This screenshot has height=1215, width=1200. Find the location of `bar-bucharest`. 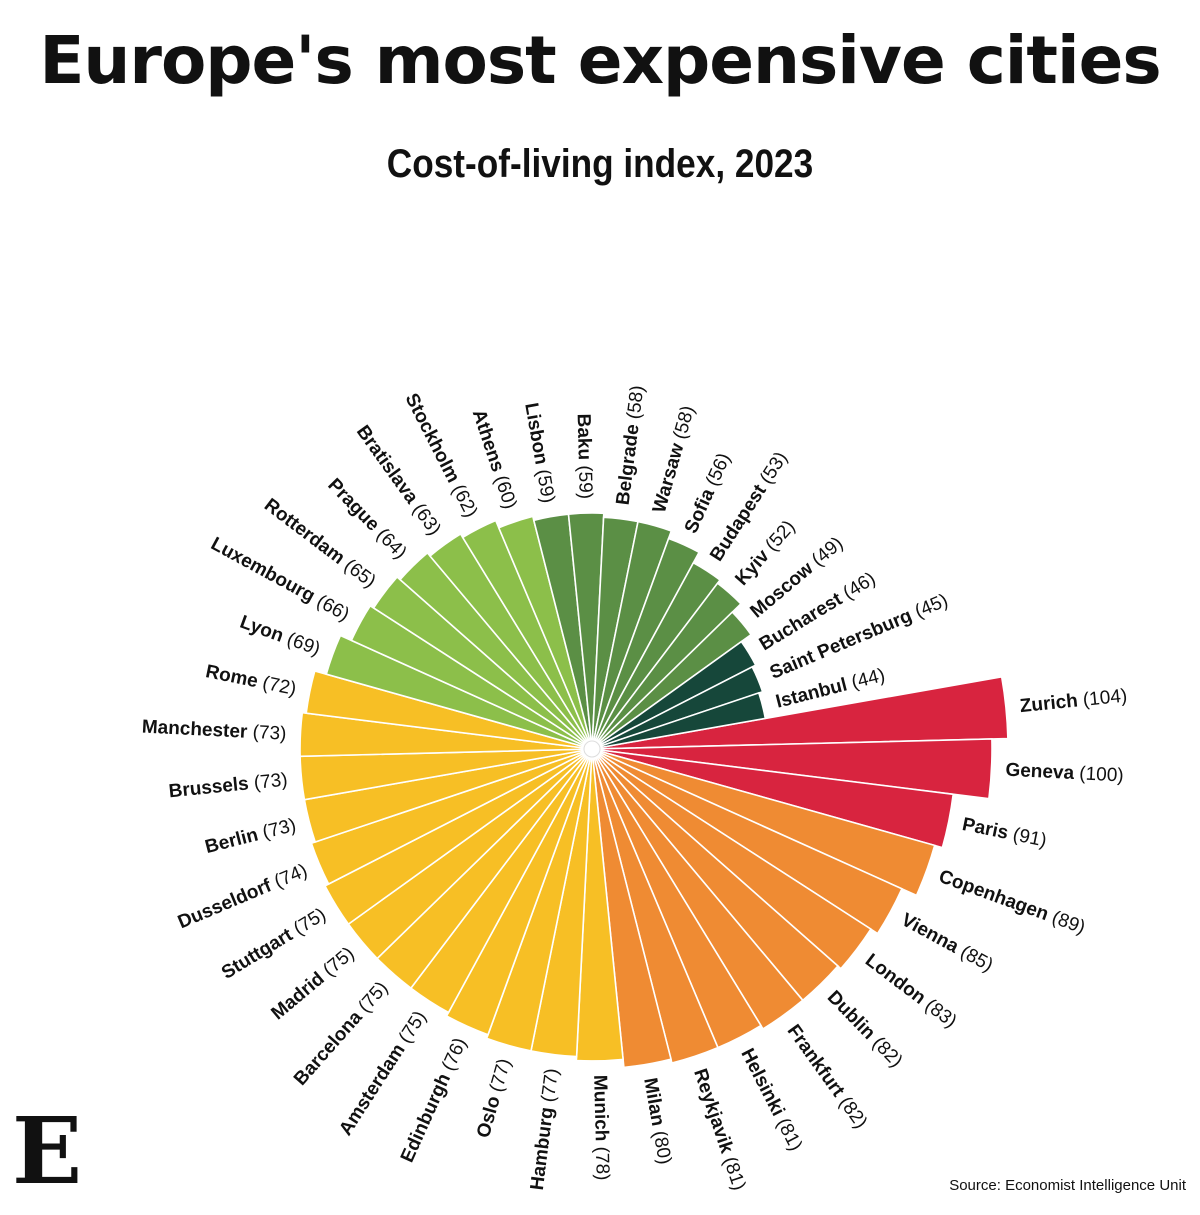

bar-bucharest is located at coordinates (674, 695).